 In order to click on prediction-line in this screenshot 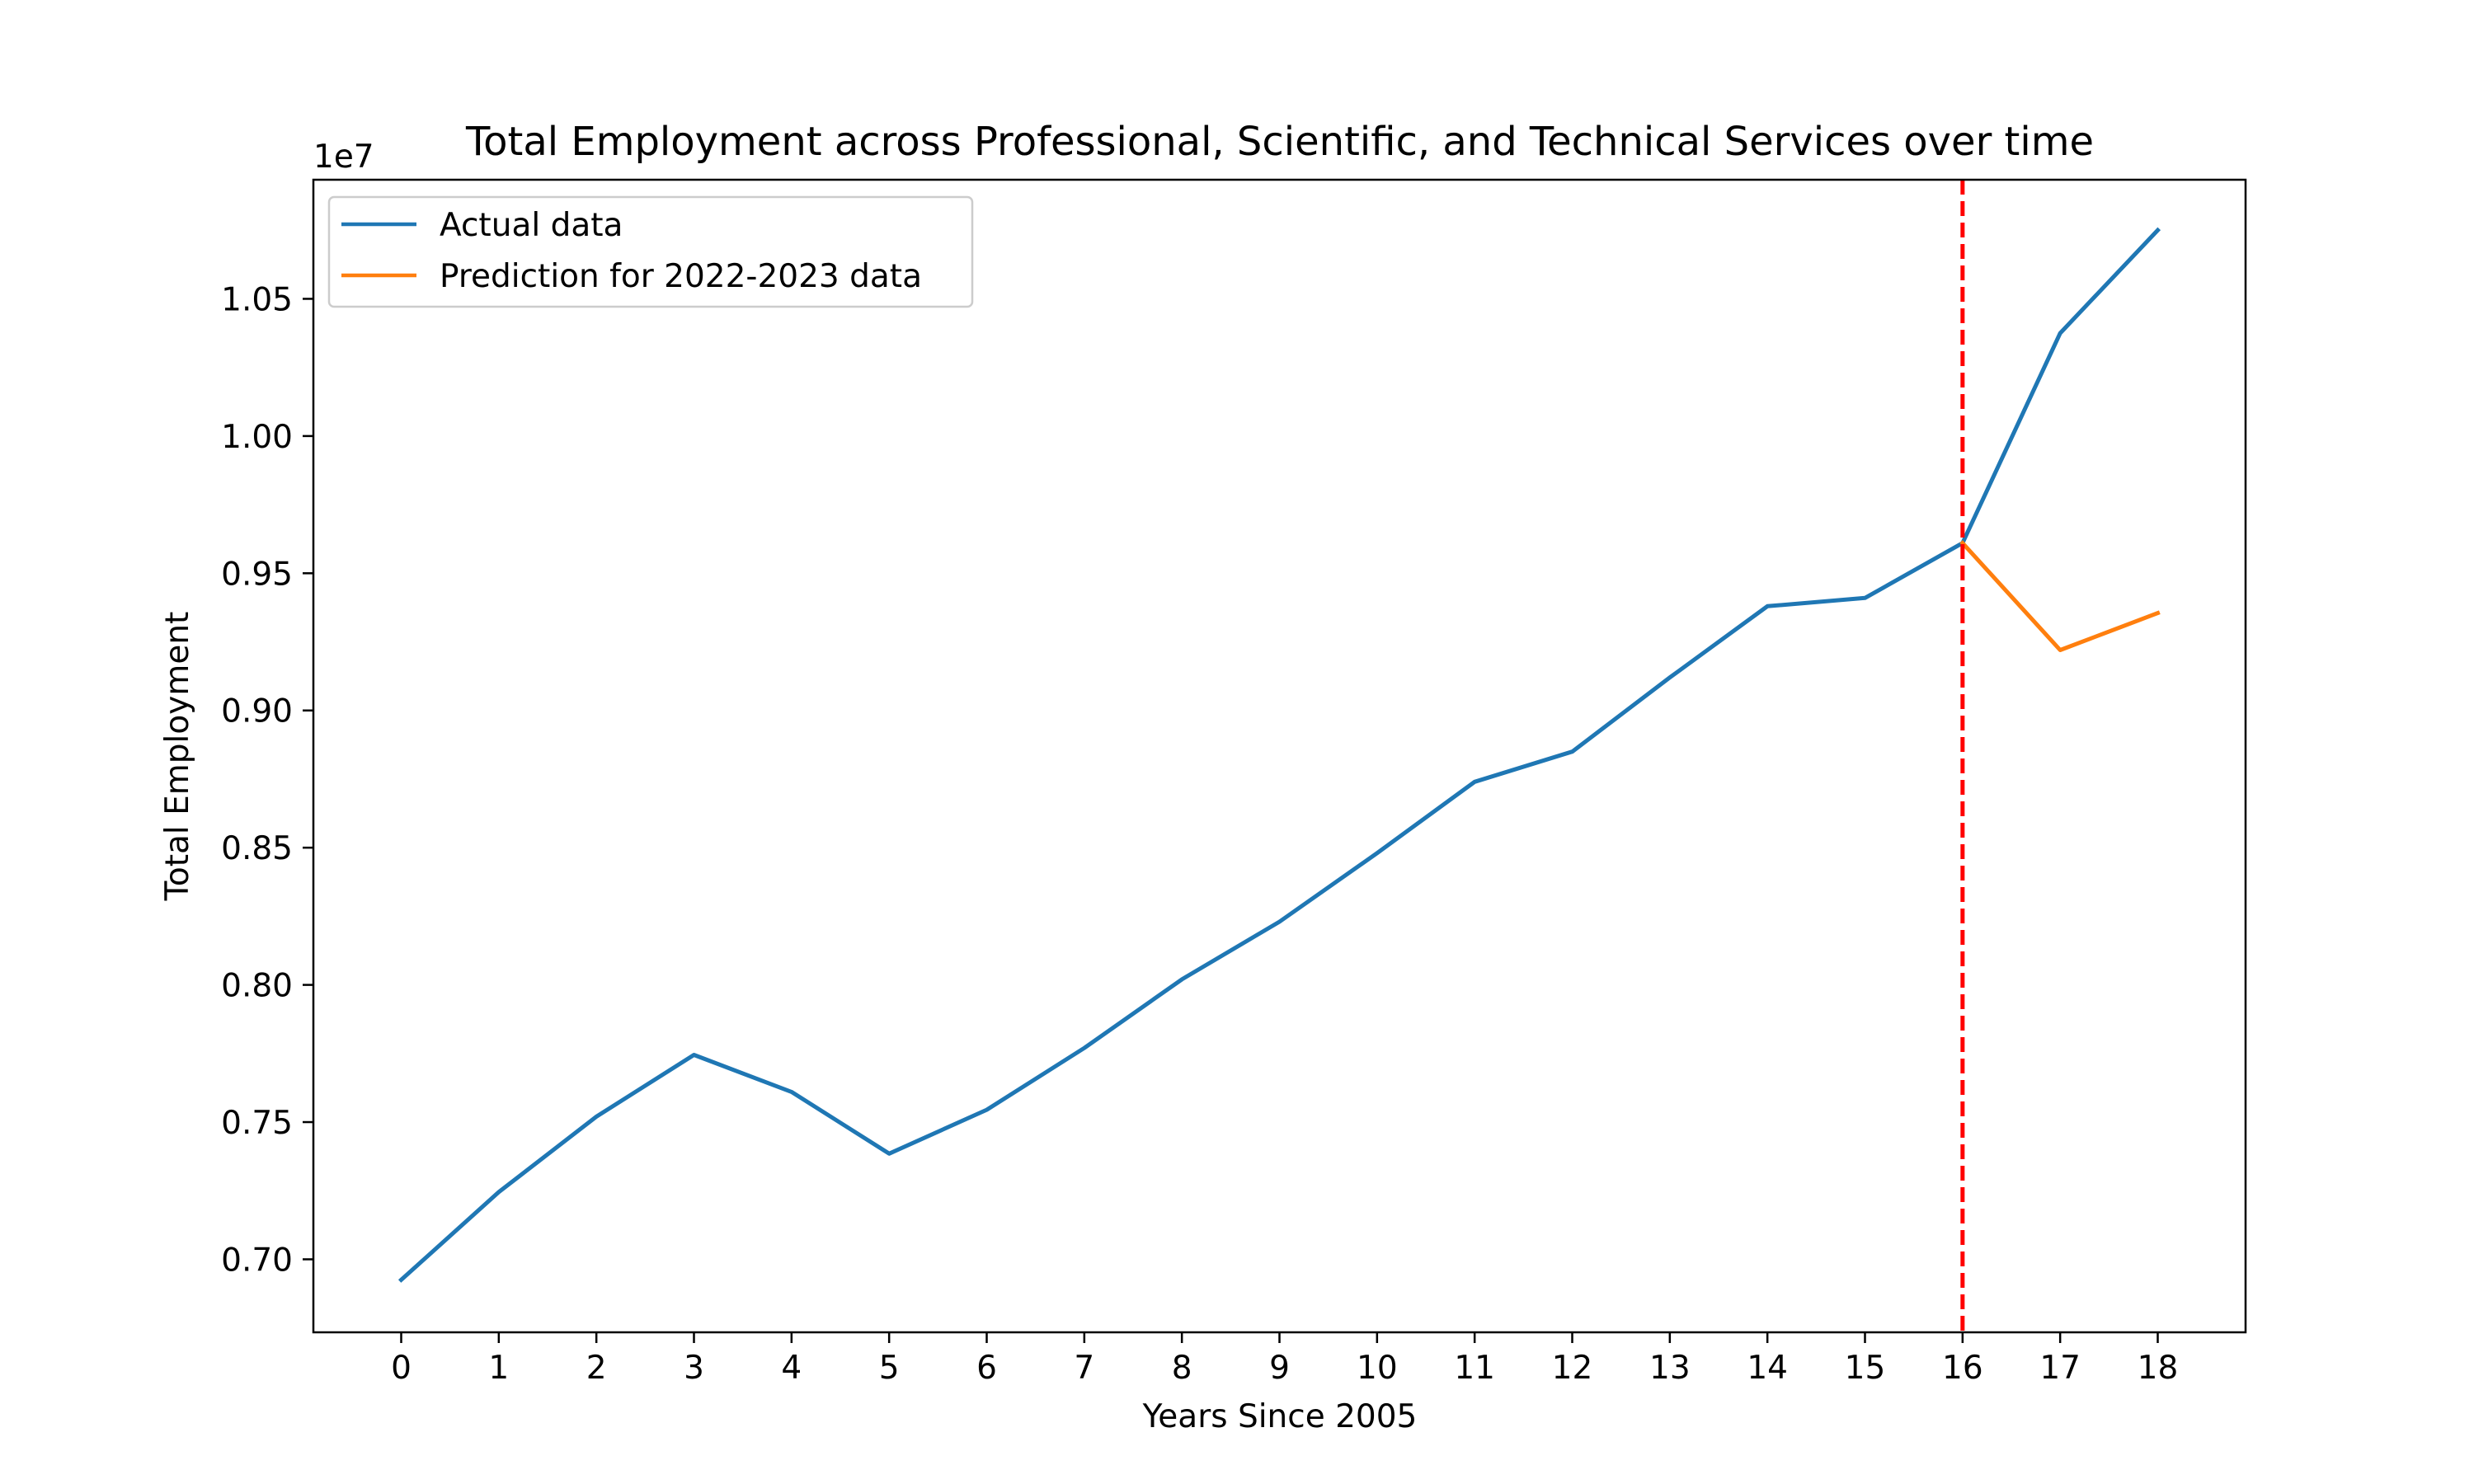, I will do `click(2060, 596)`.